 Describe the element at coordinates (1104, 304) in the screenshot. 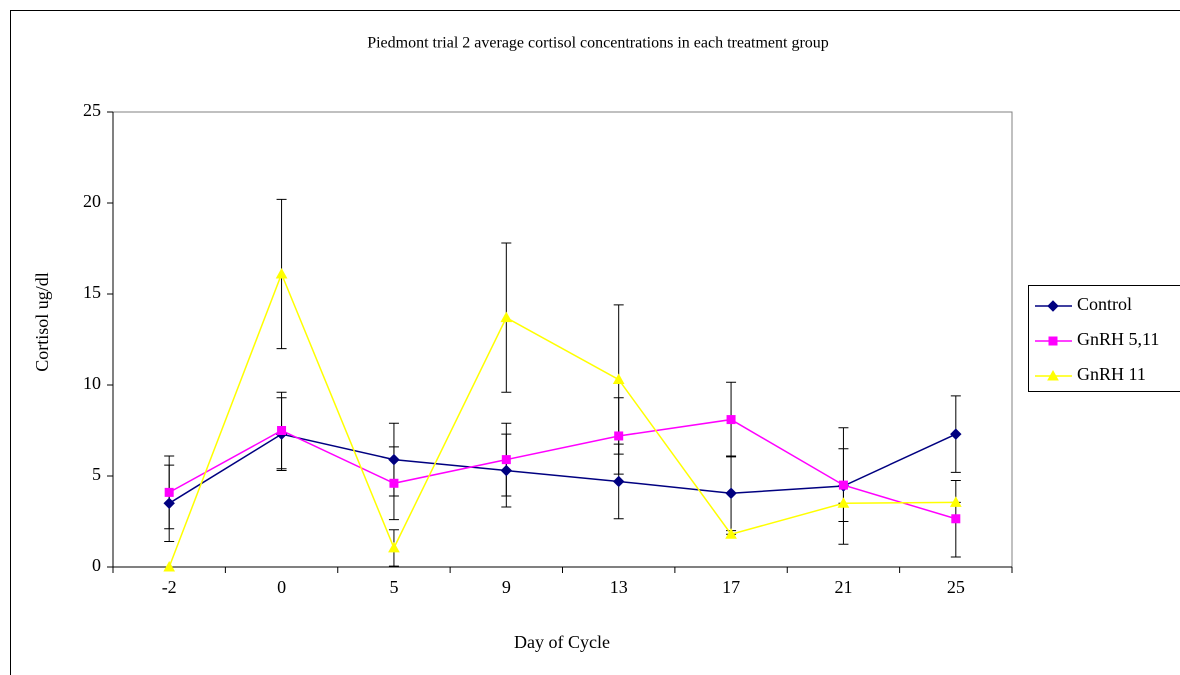

I see `legend-label: Control` at that location.